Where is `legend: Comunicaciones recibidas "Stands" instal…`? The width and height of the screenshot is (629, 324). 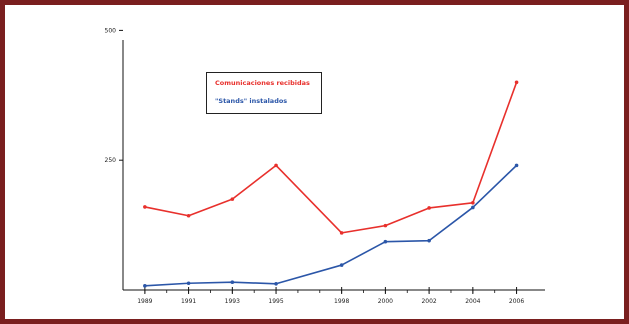
legend: Comunicaciones recibidas "Stands" instal… is located at coordinates (264, 93).